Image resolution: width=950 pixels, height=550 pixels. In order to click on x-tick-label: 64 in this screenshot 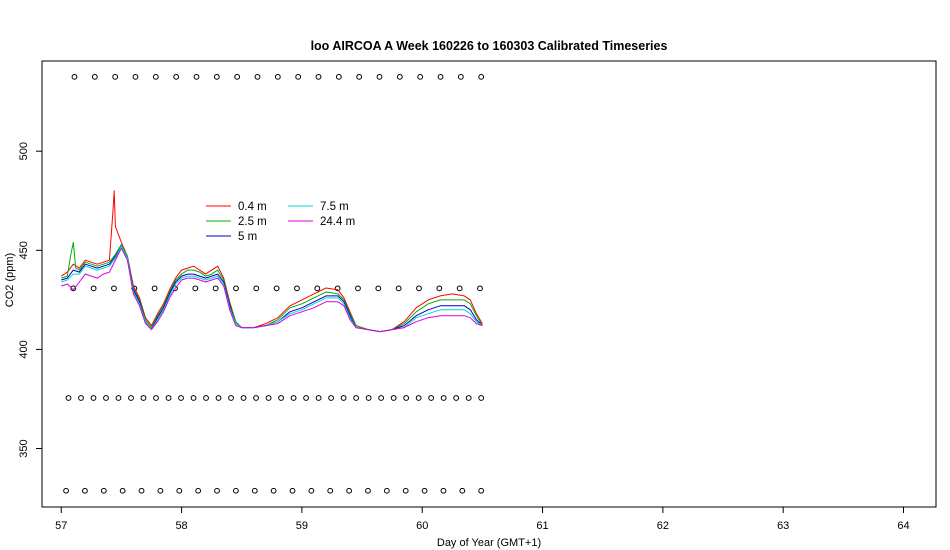, I will do `click(903, 526)`.